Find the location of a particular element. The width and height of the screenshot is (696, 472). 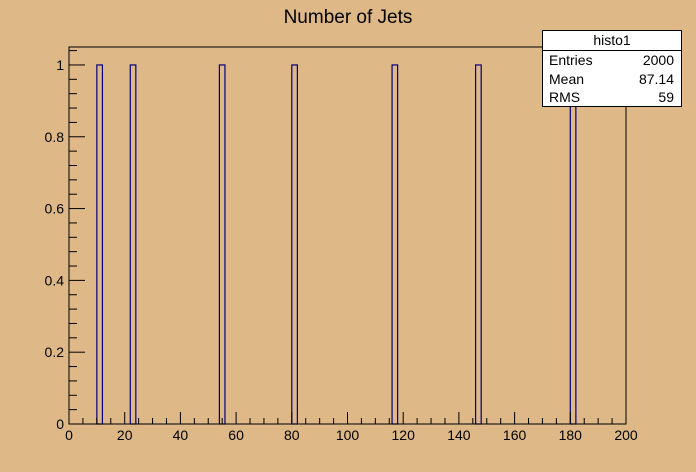

y-tick-label: 0.2 is located at coordinates (55, 352).